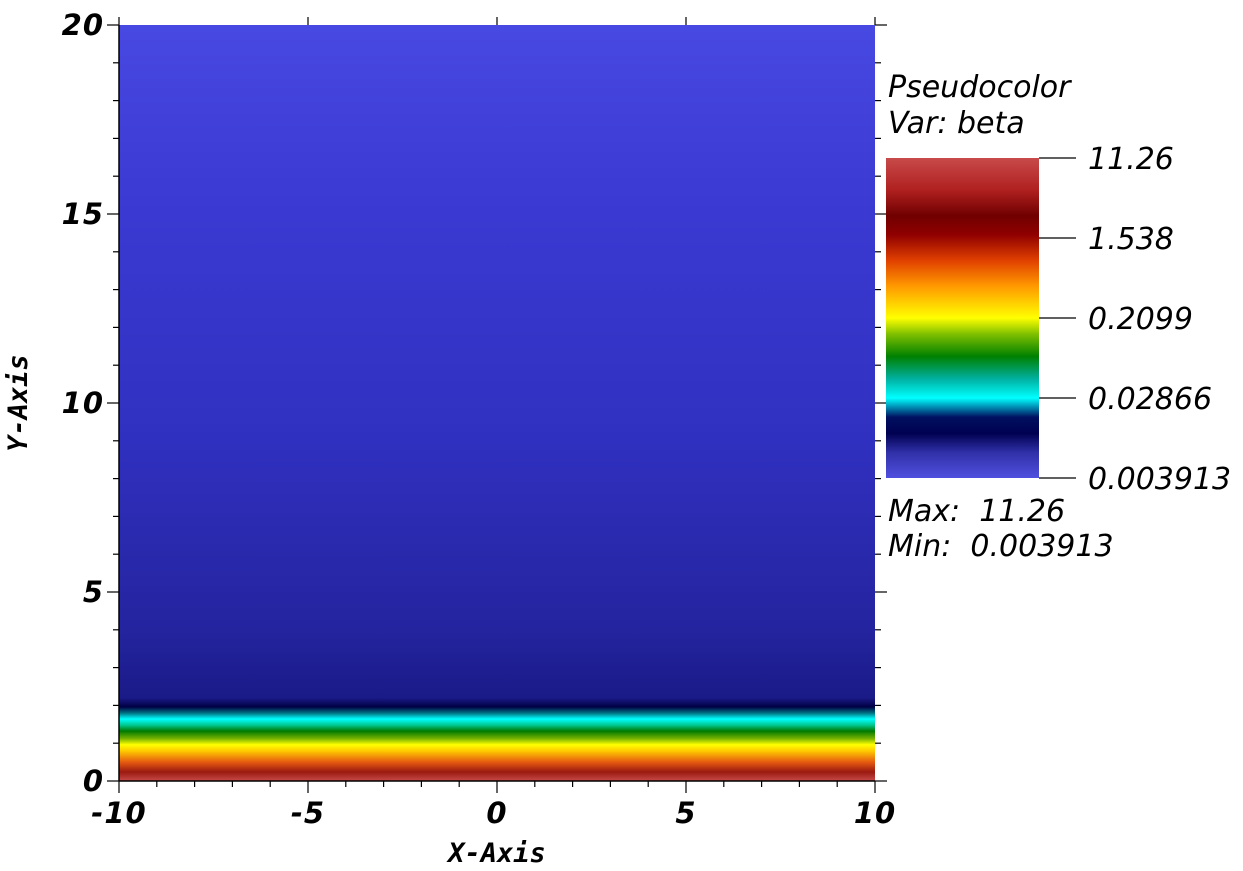 This screenshot has height=871, width=1243. Describe the element at coordinates (956, 123) in the screenshot. I see `legend-variable: Var: beta` at that location.